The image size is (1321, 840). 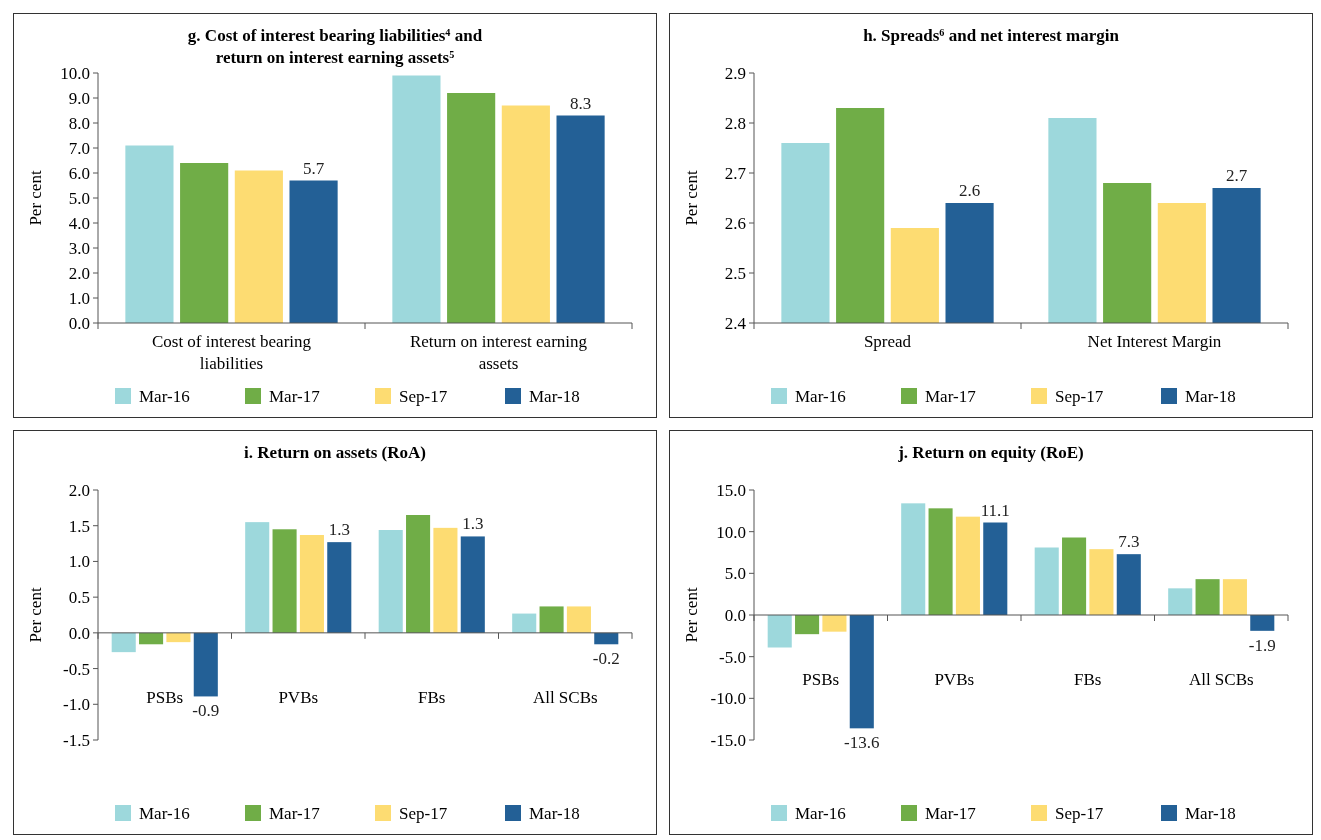 I want to click on data-label: 2.7, so click(x=1236, y=175).